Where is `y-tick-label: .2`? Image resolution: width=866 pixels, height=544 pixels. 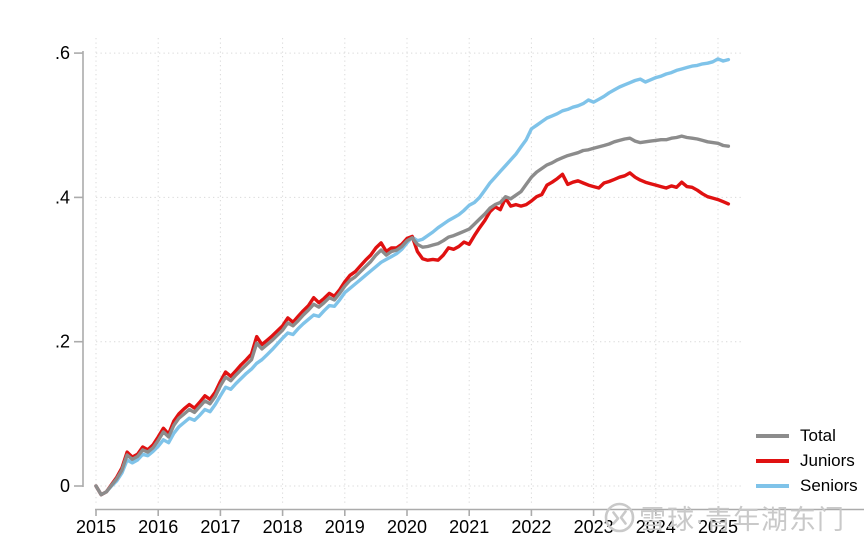
y-tick-label: .2 is located at coordinates (62, 342).